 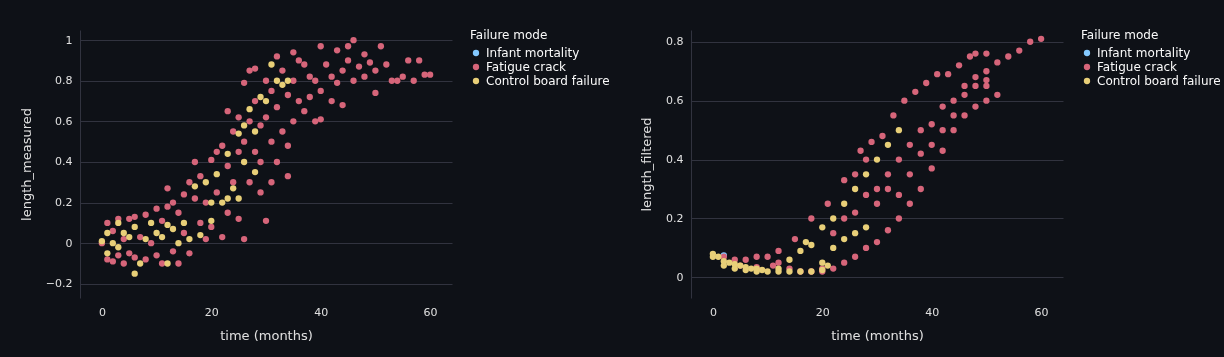 What do you see at coordinates (647, 164) in the screenshot?
I see `y-axis-title: length_filtered` at bounding box center [647, 164].